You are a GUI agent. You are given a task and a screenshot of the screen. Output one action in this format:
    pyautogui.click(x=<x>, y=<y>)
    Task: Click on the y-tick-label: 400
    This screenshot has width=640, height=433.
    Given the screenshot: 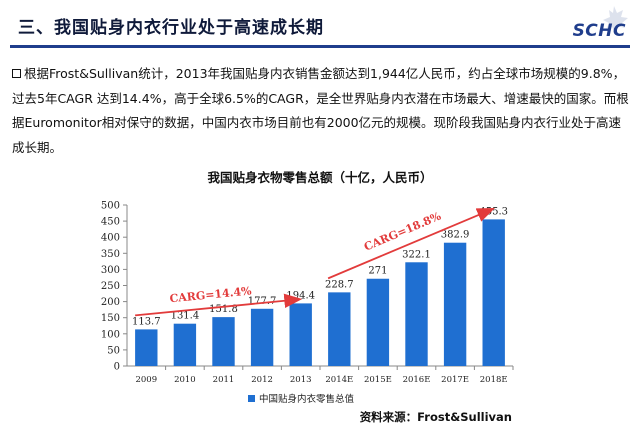 What is the action you would take?
    pyautogui.click(x=110, y=238)
    